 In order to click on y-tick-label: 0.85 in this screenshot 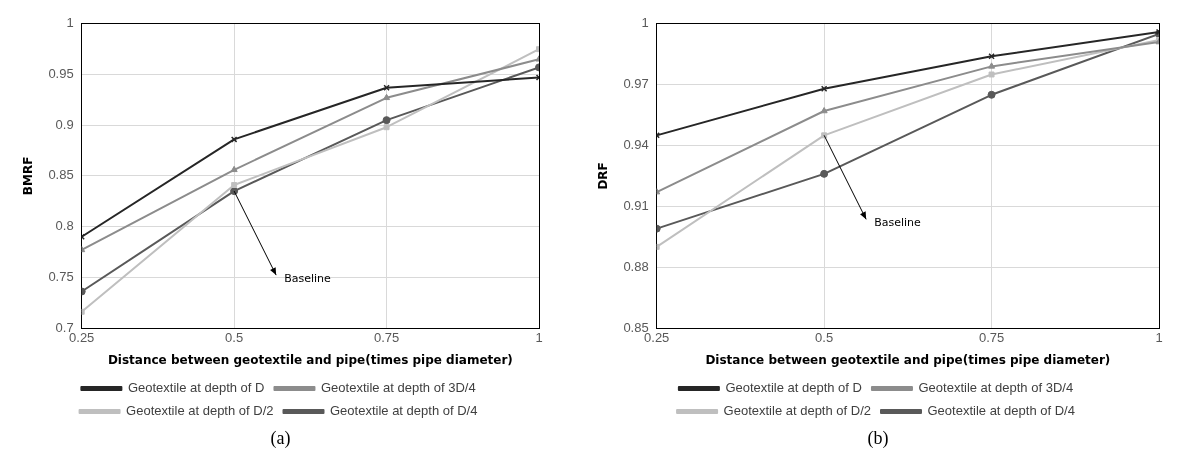, I will do `click(61, 175)`.